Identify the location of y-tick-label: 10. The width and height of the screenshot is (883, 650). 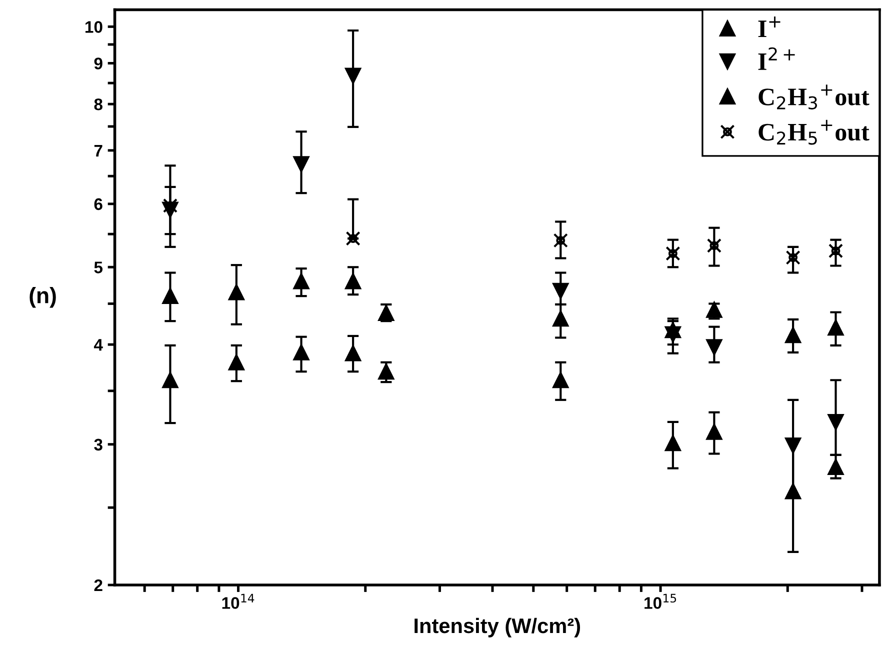
(93, 27).